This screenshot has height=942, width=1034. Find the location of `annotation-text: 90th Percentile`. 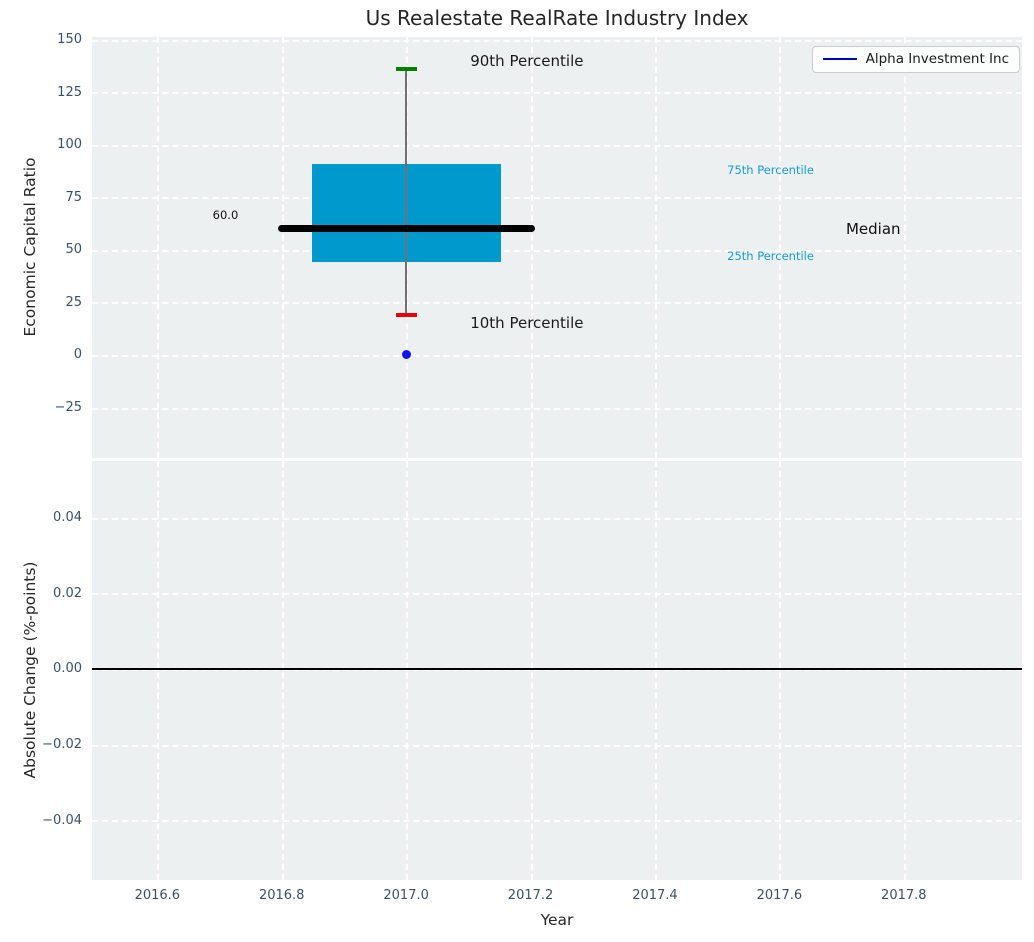

annotation-text: 90th Percentile is located at coordinates (527, 60).